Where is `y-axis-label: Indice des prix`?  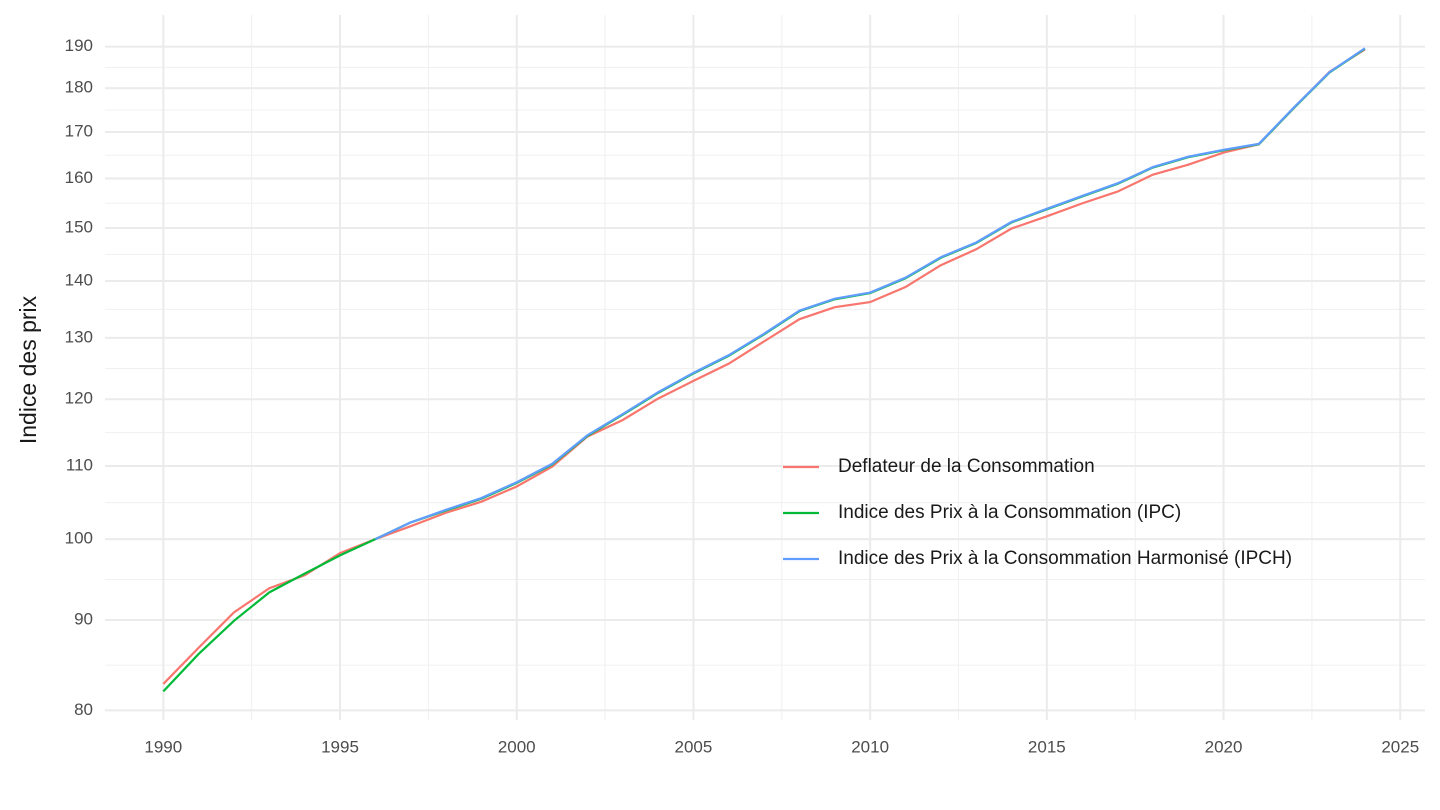 y-axis-label: Indice des prix is located at coordinates (28, 369).